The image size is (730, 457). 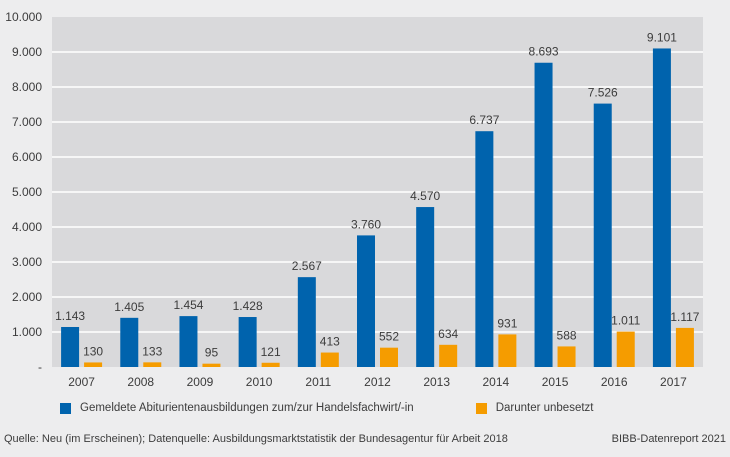 I want to click on x-tick-label: 2010, so click(x=259, y=382).